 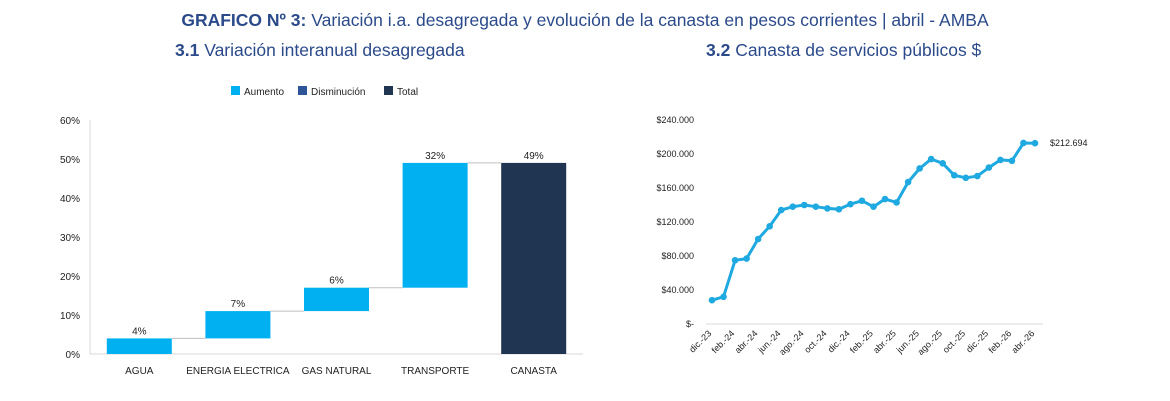 What do you see at coordinates (238, 304) in the screenshot?
I see `bar-data-label: 7%` at bounding box center [238, 304].